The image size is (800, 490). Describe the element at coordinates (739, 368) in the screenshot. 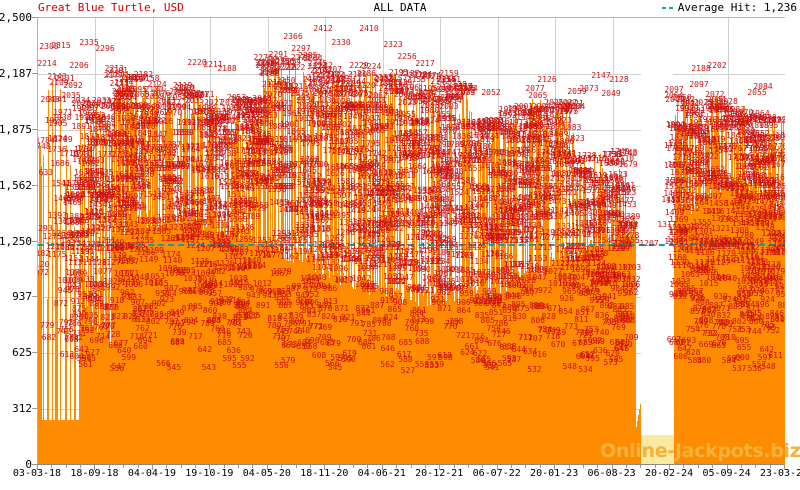

I see `data-point-label: 537` at that location.